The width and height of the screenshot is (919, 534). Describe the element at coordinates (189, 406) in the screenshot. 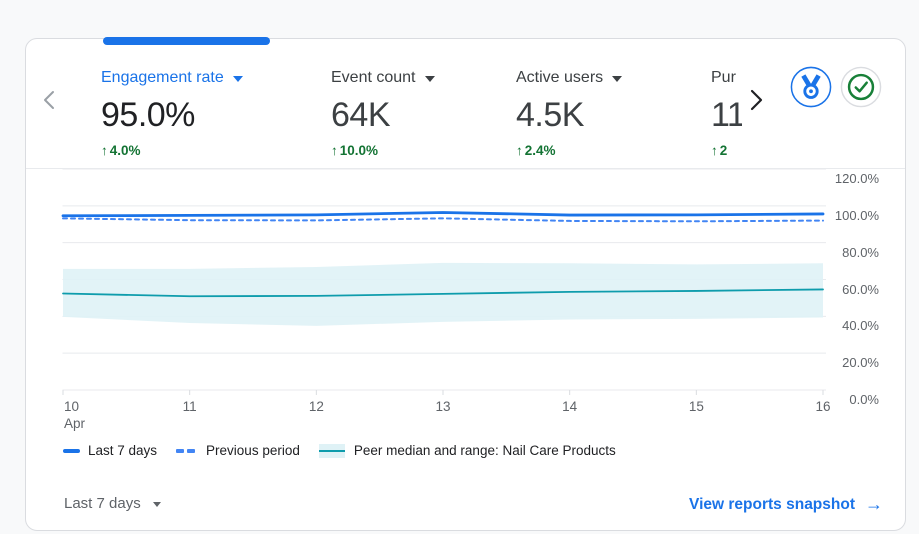

I see `x-axis-label: 11` at that location.